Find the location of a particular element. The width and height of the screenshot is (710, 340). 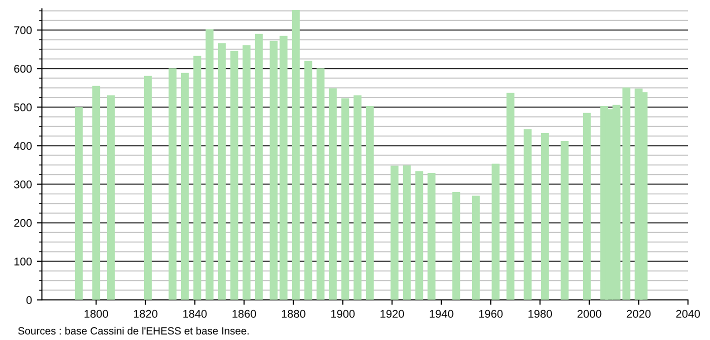

x-tick-label: 1920 is located at coordinates (392, 314).